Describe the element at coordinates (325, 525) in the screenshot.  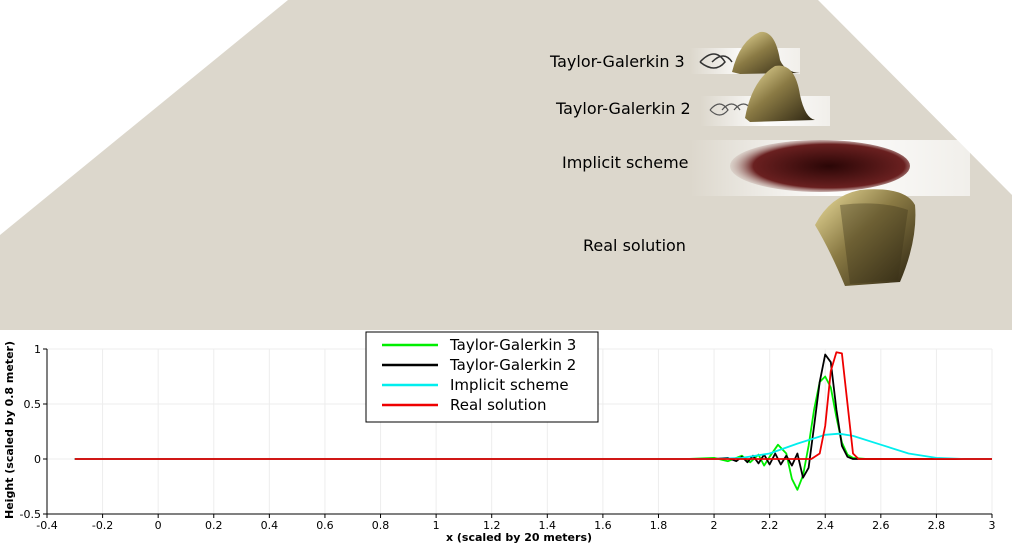
I see `x-tick-label: 0.6` at that location.